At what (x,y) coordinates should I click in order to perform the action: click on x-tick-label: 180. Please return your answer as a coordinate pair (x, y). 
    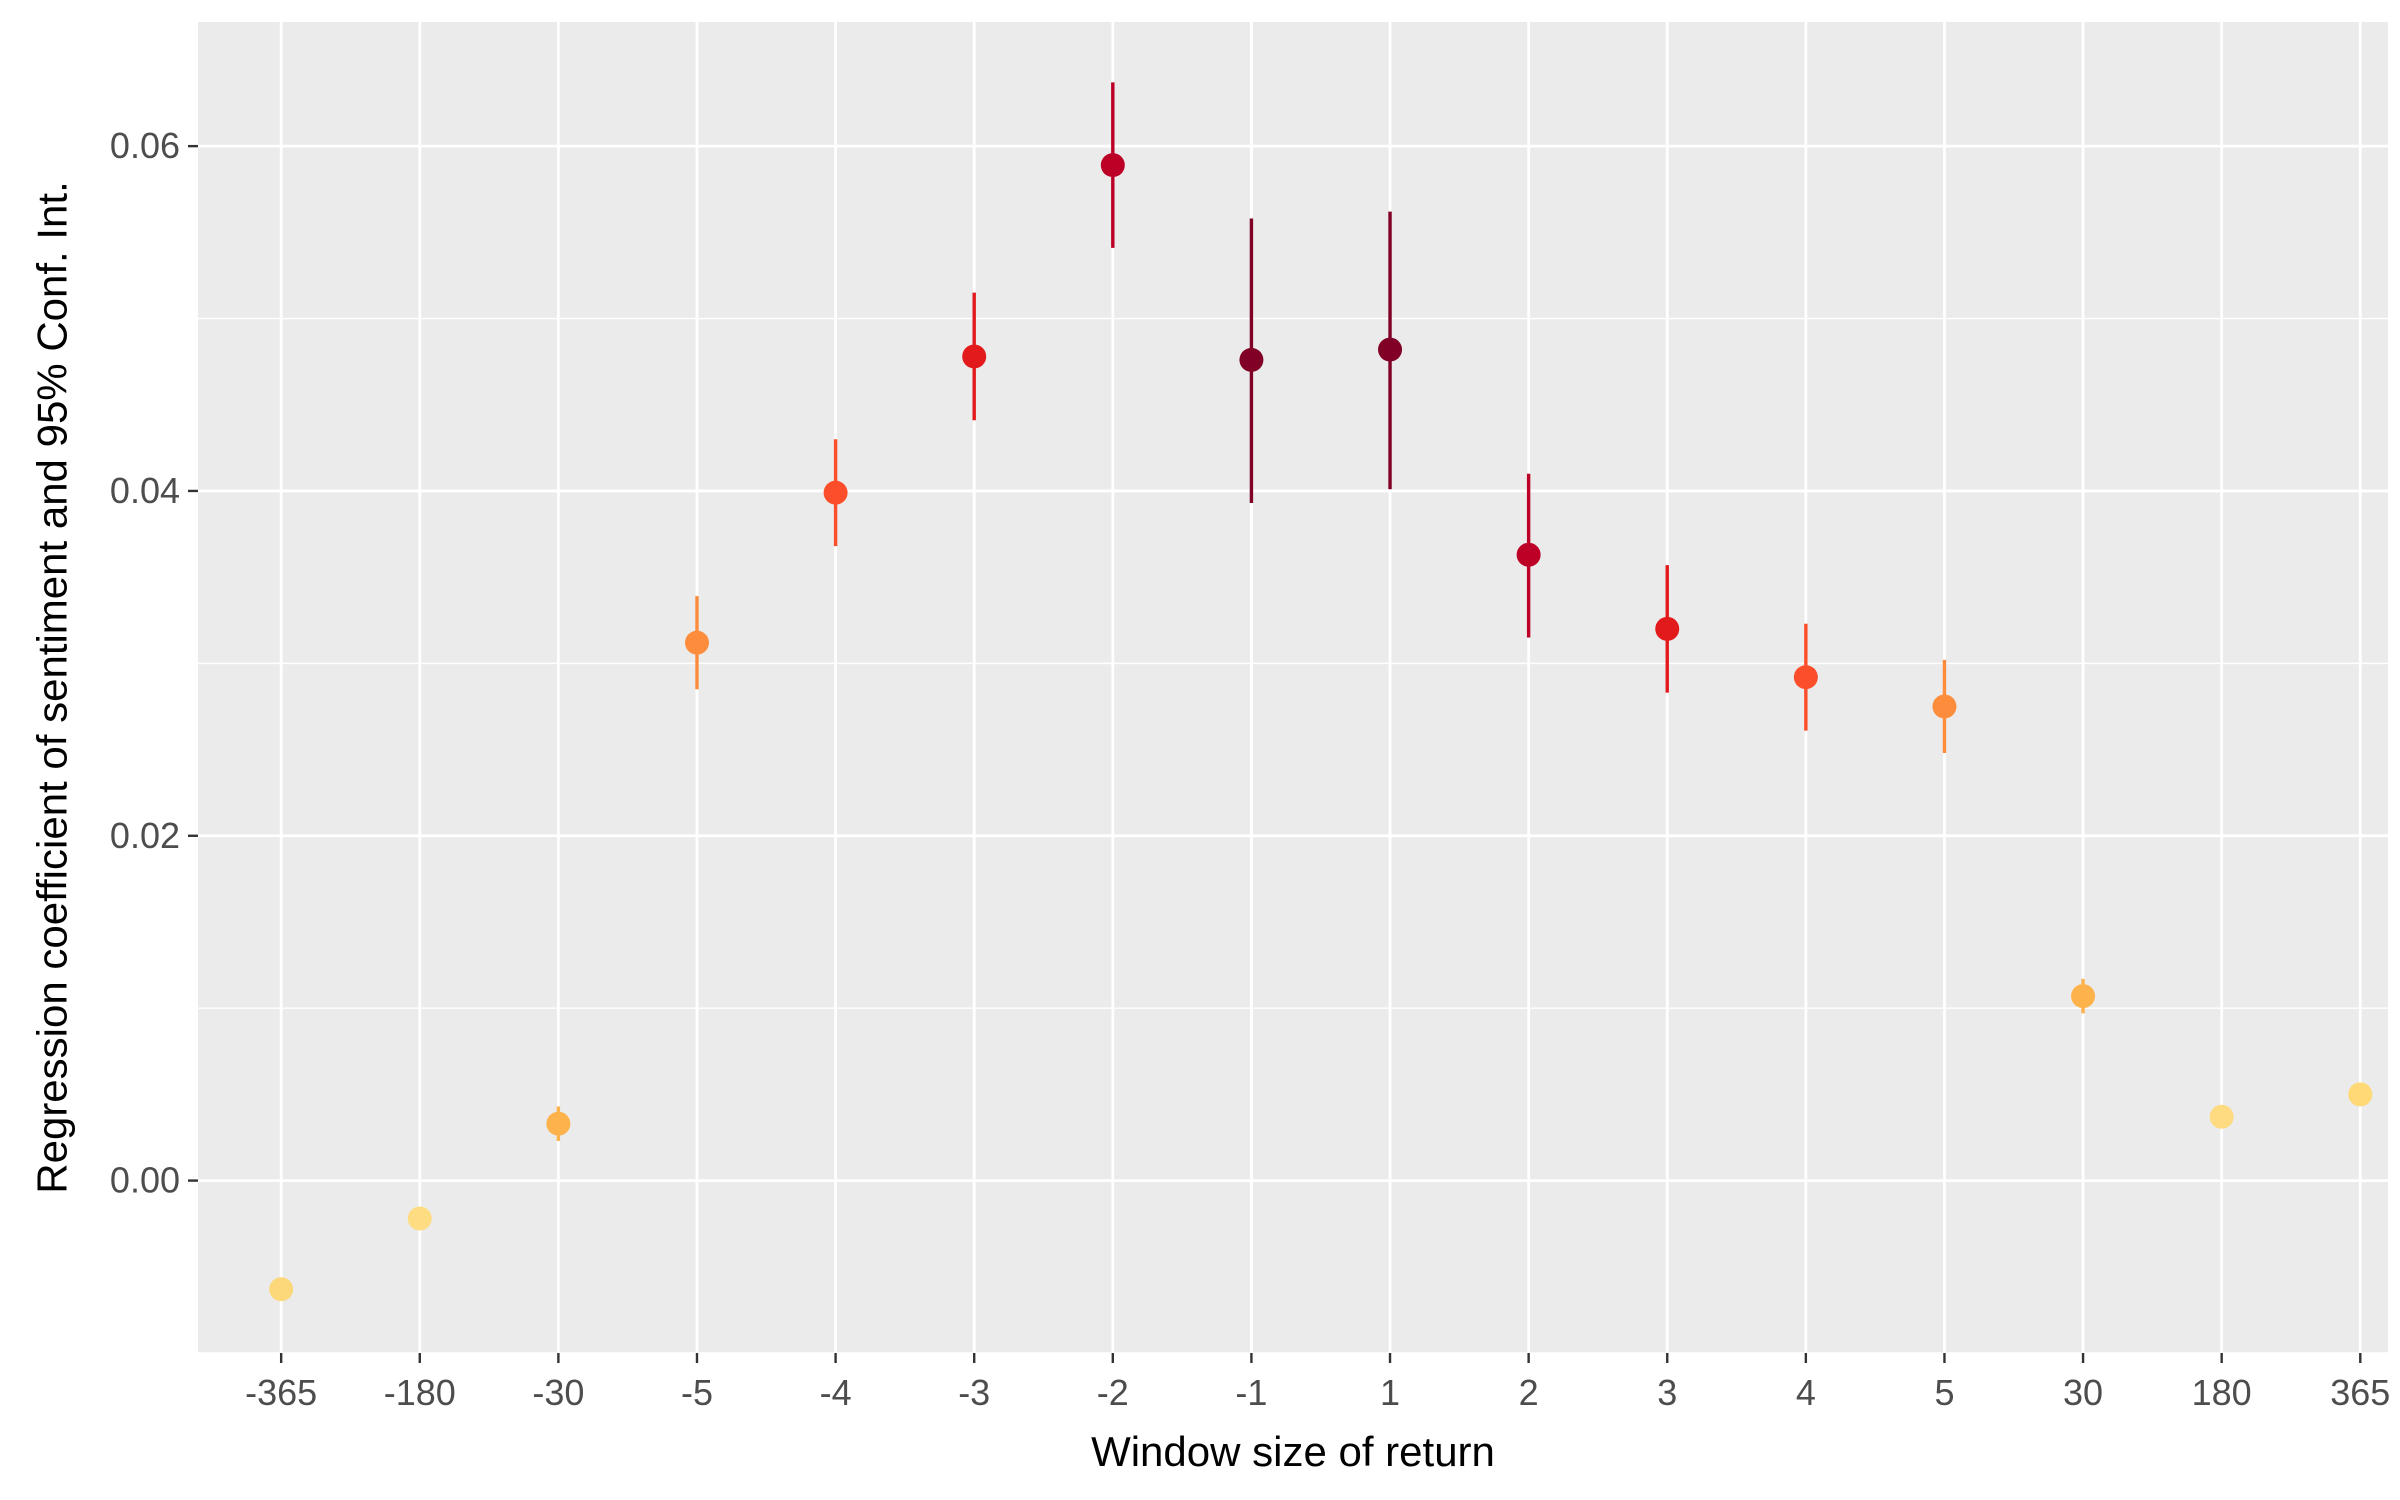
    Looking at the image, I should click on (2222, 1392).